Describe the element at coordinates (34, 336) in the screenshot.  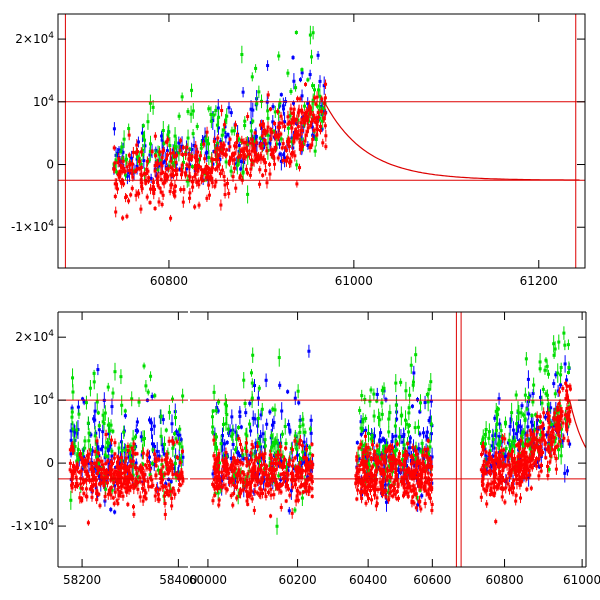
I see `bottom-ytick-label-0: 2×104` at that location.